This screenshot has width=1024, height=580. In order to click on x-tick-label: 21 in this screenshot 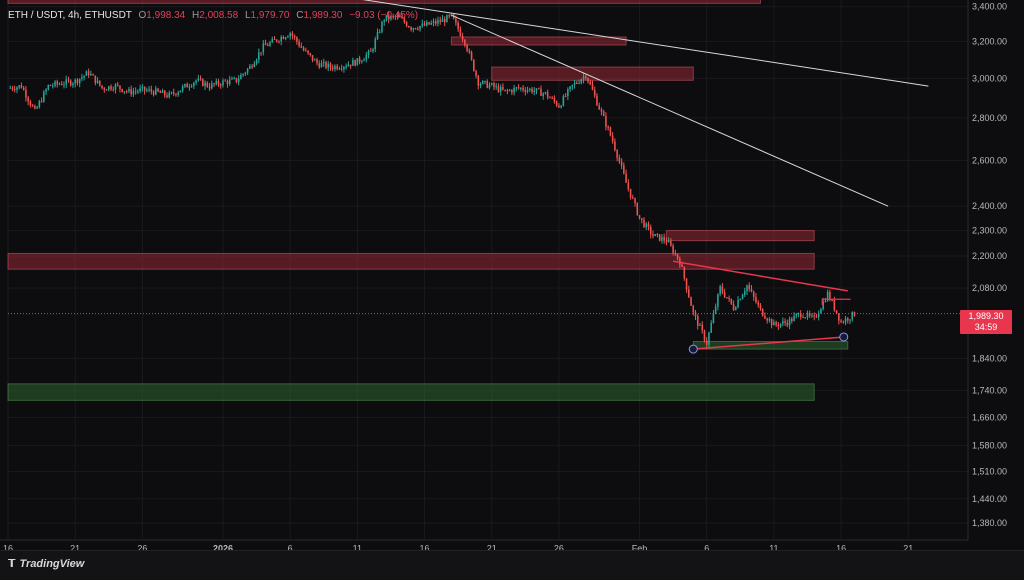, I will do `click(492, 548)`.